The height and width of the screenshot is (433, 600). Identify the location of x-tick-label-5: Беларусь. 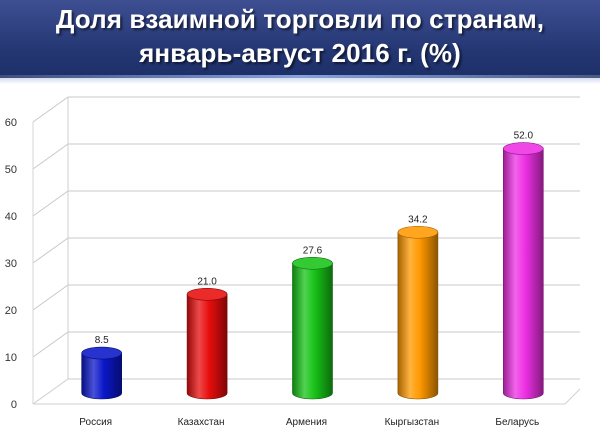
(517, 422).